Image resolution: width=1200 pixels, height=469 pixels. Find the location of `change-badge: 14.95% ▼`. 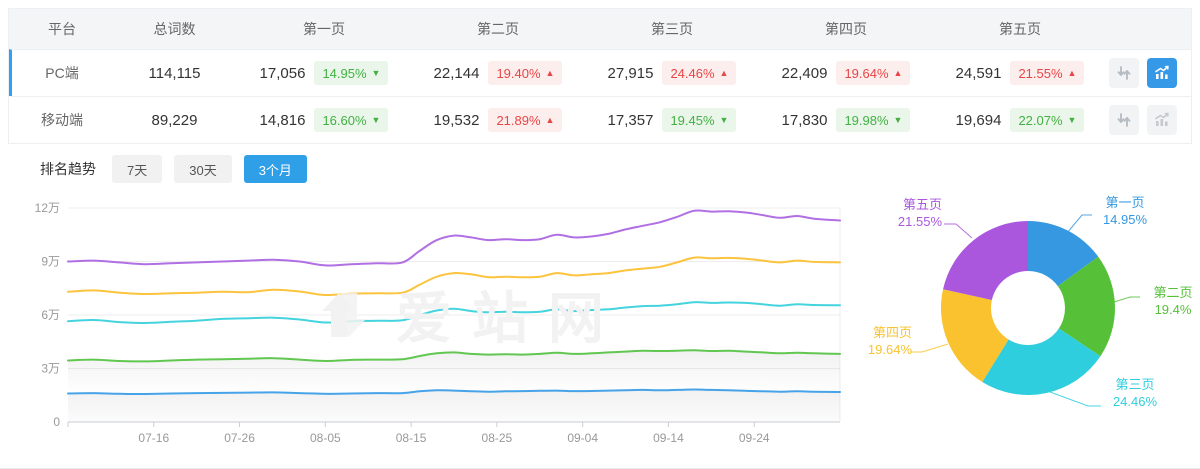

change-badge: 14.95% ▼ is located at coordinates (351, 73).